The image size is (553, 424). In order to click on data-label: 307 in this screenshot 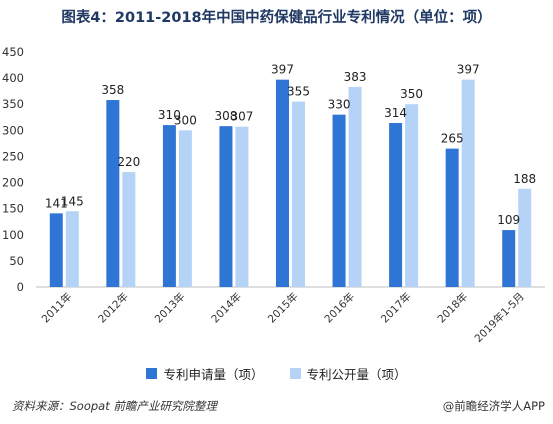, I will do `click(241, 117)`.